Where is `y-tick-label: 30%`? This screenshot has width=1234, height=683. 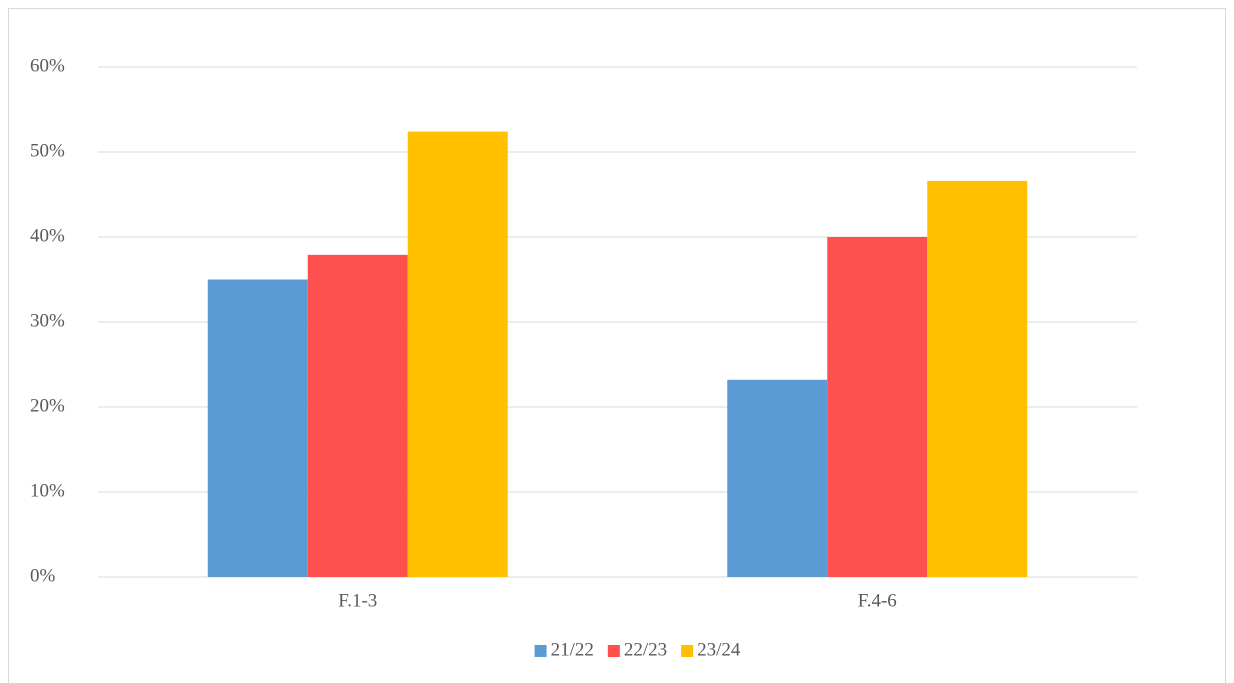
y-tick-label: 30% is located at coordinates (47, 320).